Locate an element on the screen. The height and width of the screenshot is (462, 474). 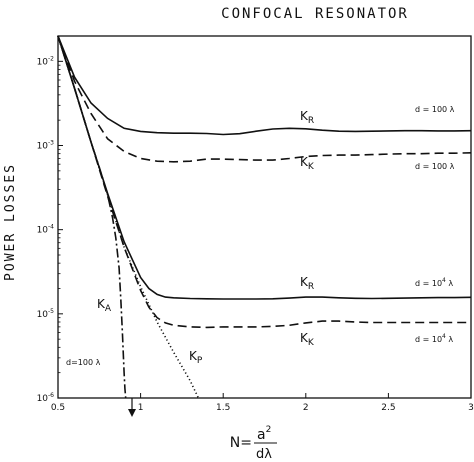
label-d100: d=100 λ is located at coordinates (83, 362).